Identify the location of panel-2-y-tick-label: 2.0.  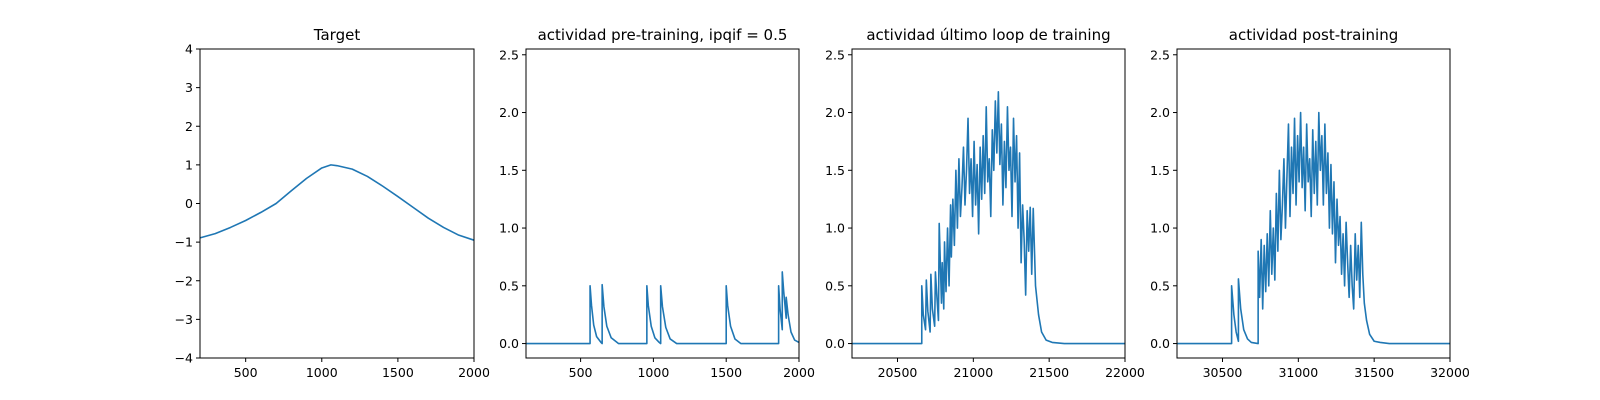
(509, 112).